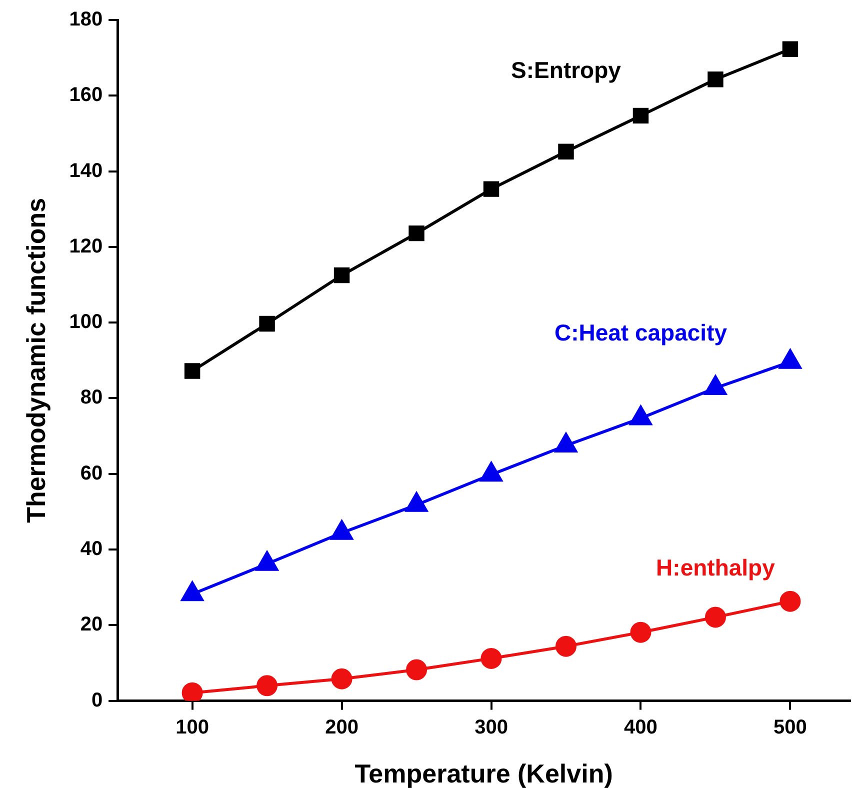 This screenshot has width=864, height=809. I want to click on x-tick-label: 300, so click(491, 727).